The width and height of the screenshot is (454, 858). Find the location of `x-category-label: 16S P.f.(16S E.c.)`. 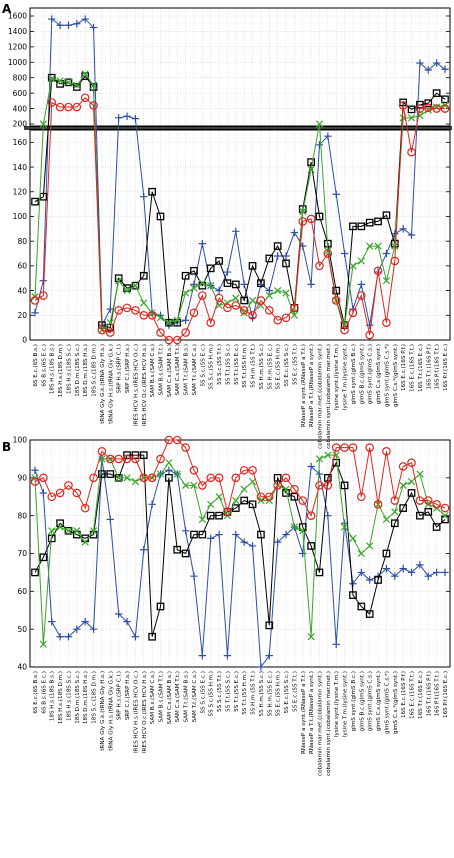

x-category-label: 16S P.f.(16S E.c.) is located at coordinates (446, 694).